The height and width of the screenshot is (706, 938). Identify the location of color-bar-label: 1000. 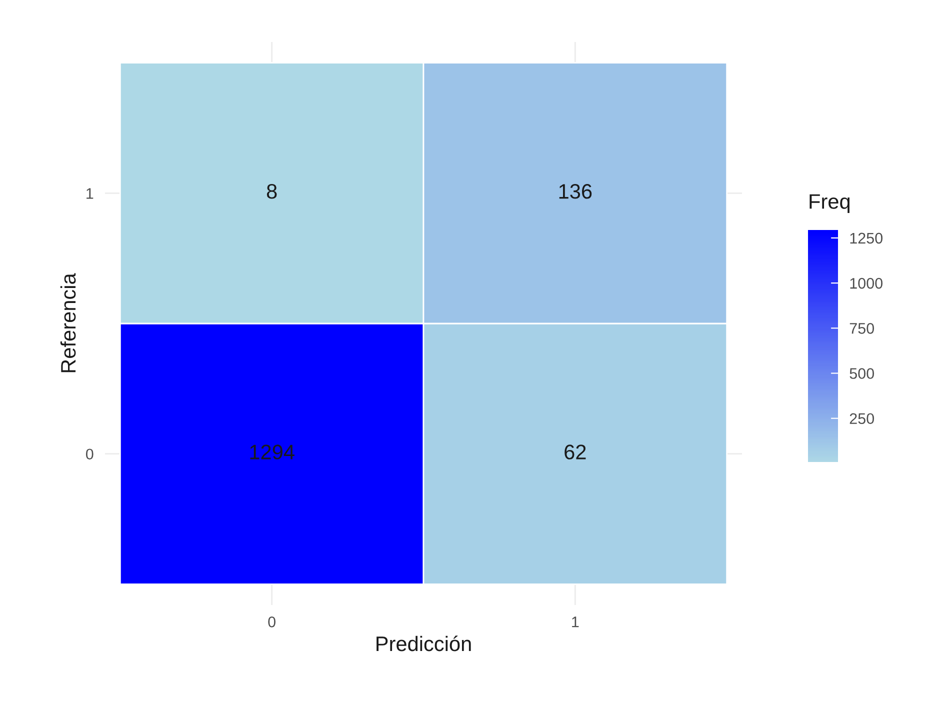
(866, 283).